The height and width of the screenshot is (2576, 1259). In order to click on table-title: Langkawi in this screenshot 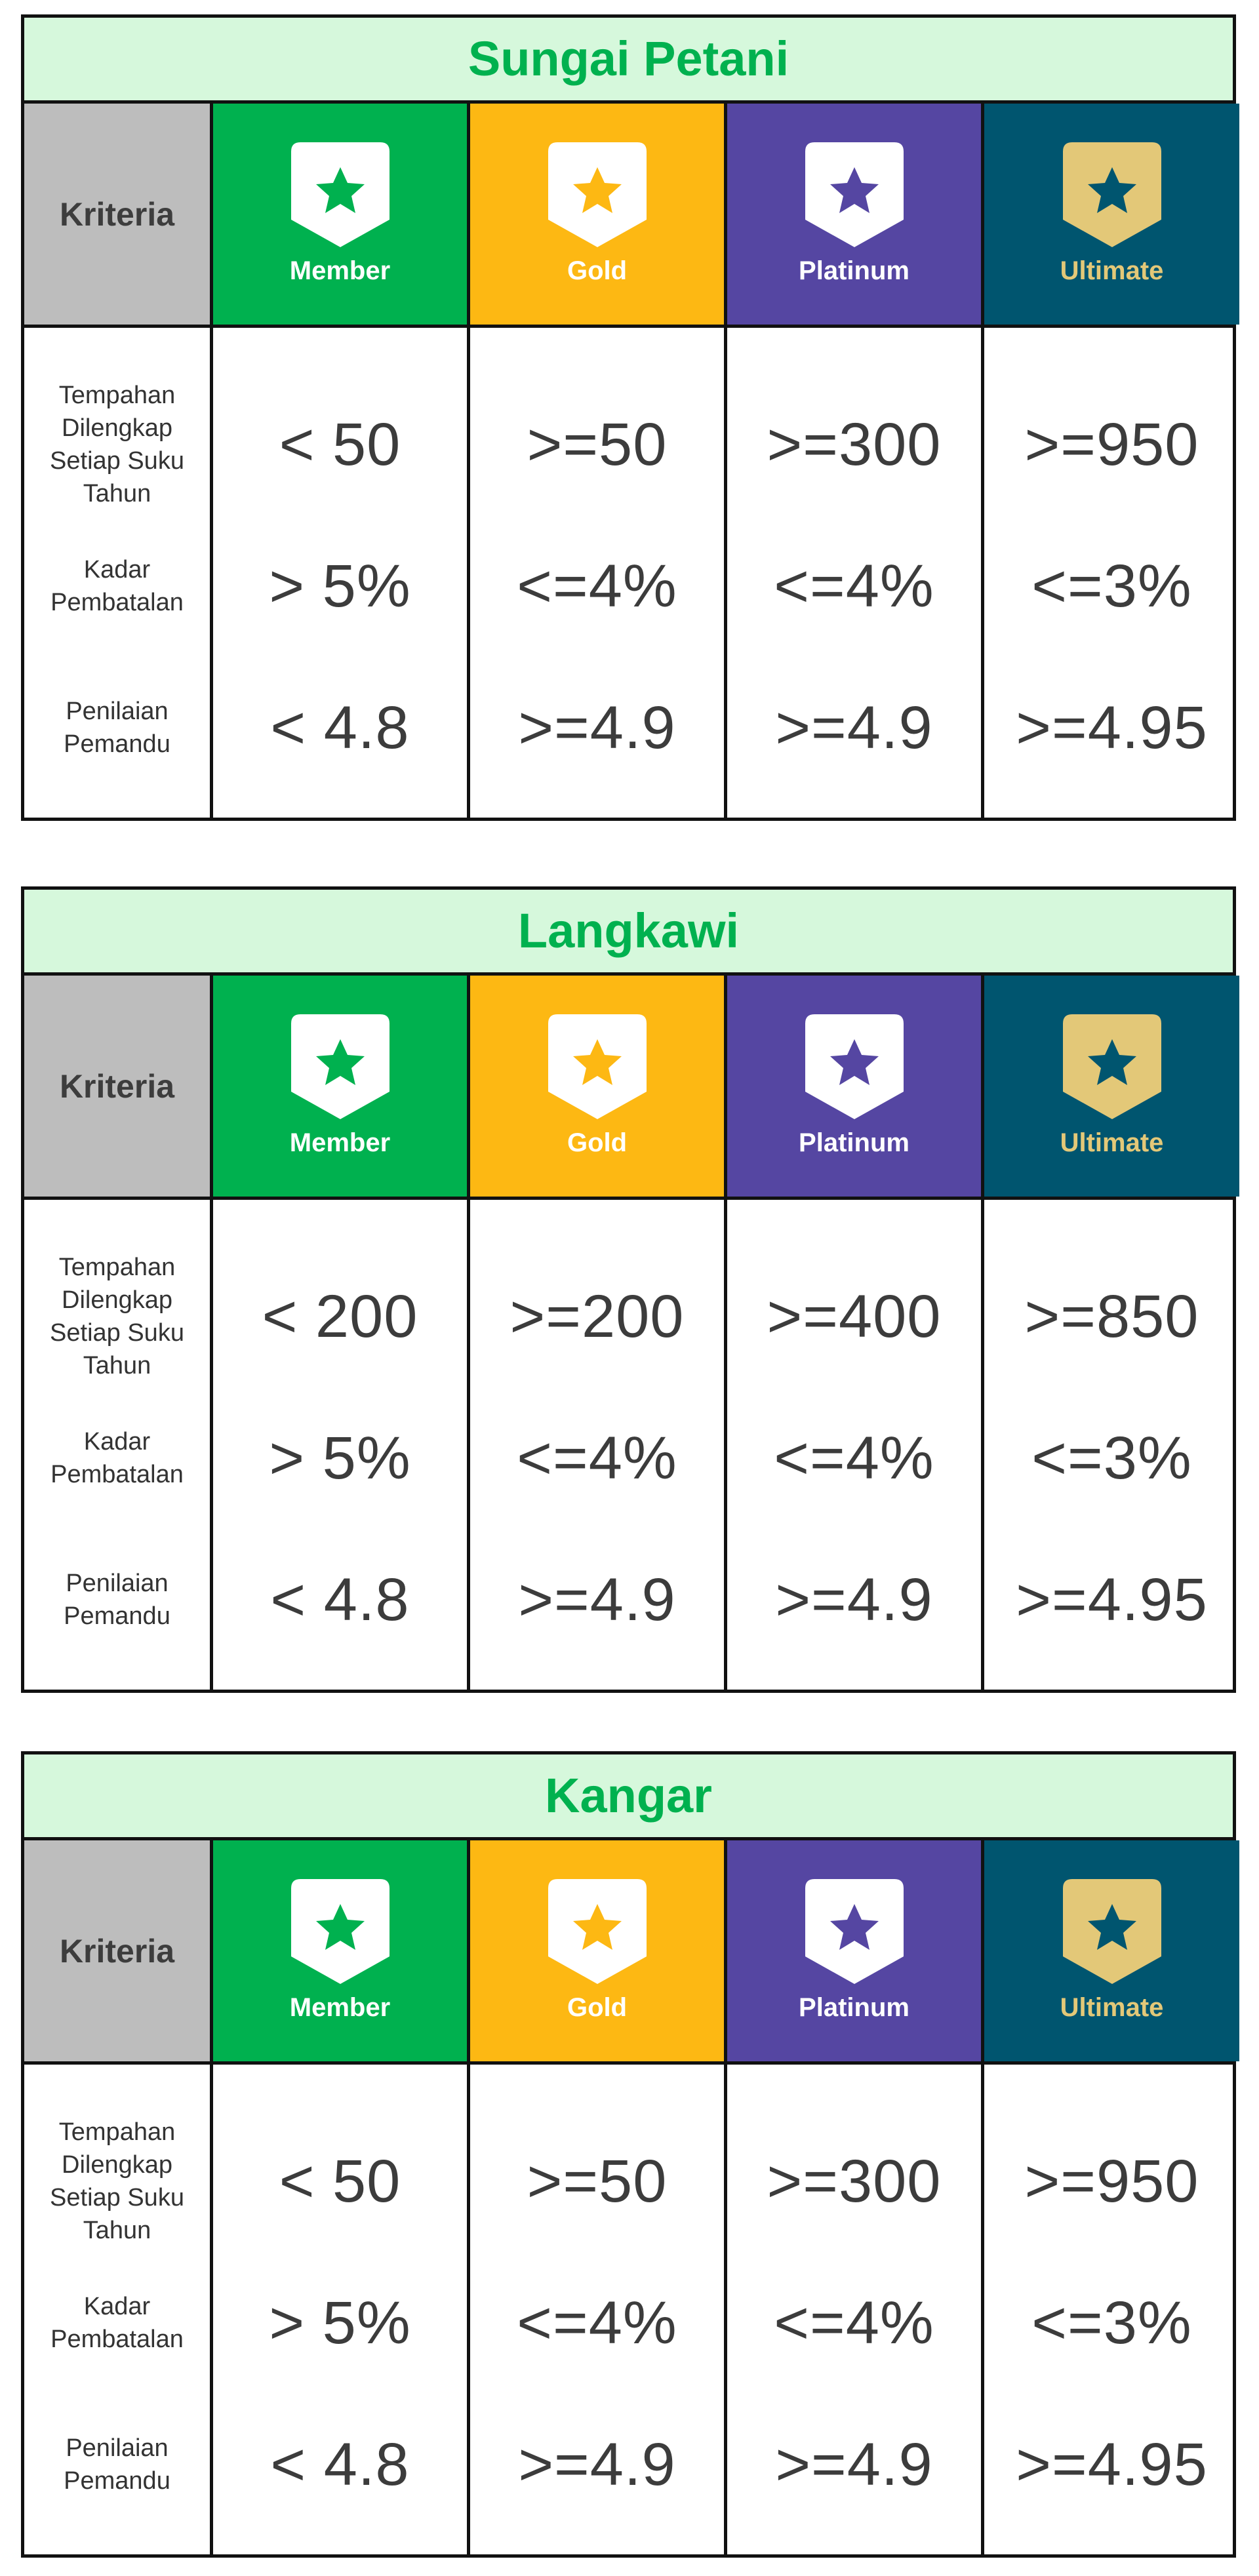, I will do `click(629, 930)`.